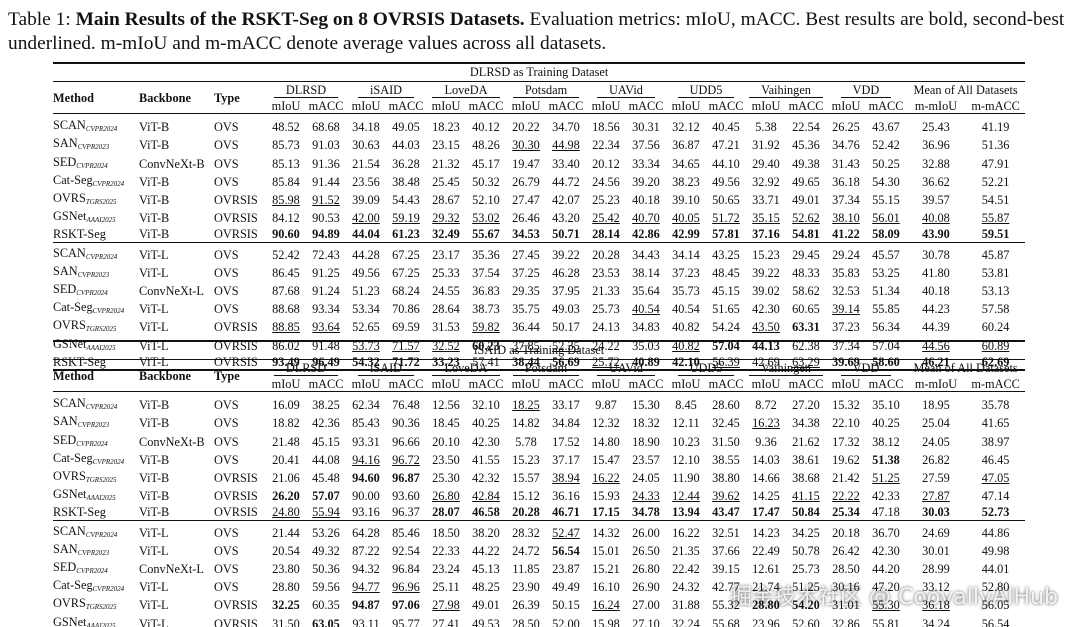 Image resolution: width=1080 pixels, height=627 pixels. Describe the element at coordinates (286, 587) in the screenshot. I see `metric-value: 28.80` at that location.